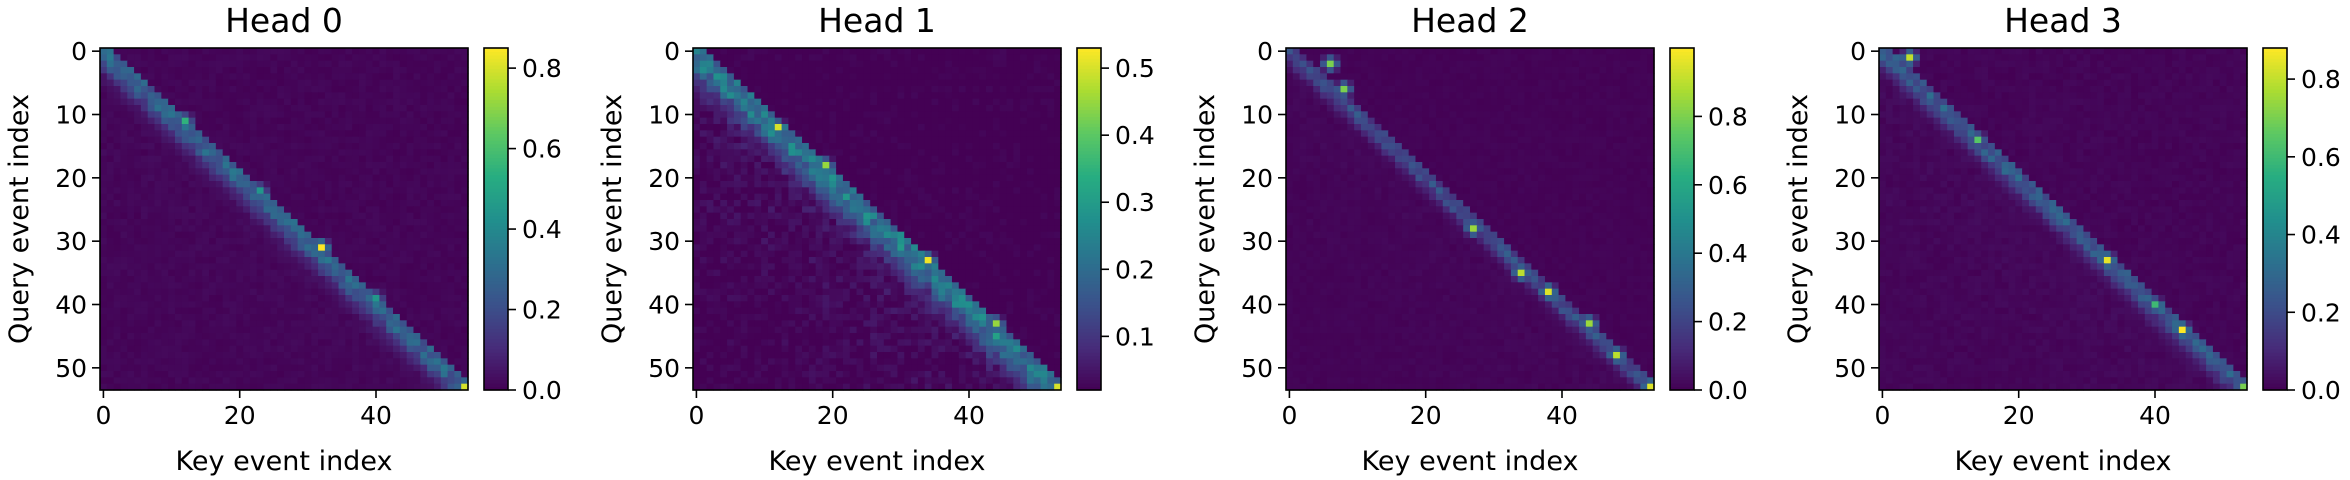  I want to click on heatmap-cells, so click(877, 219).